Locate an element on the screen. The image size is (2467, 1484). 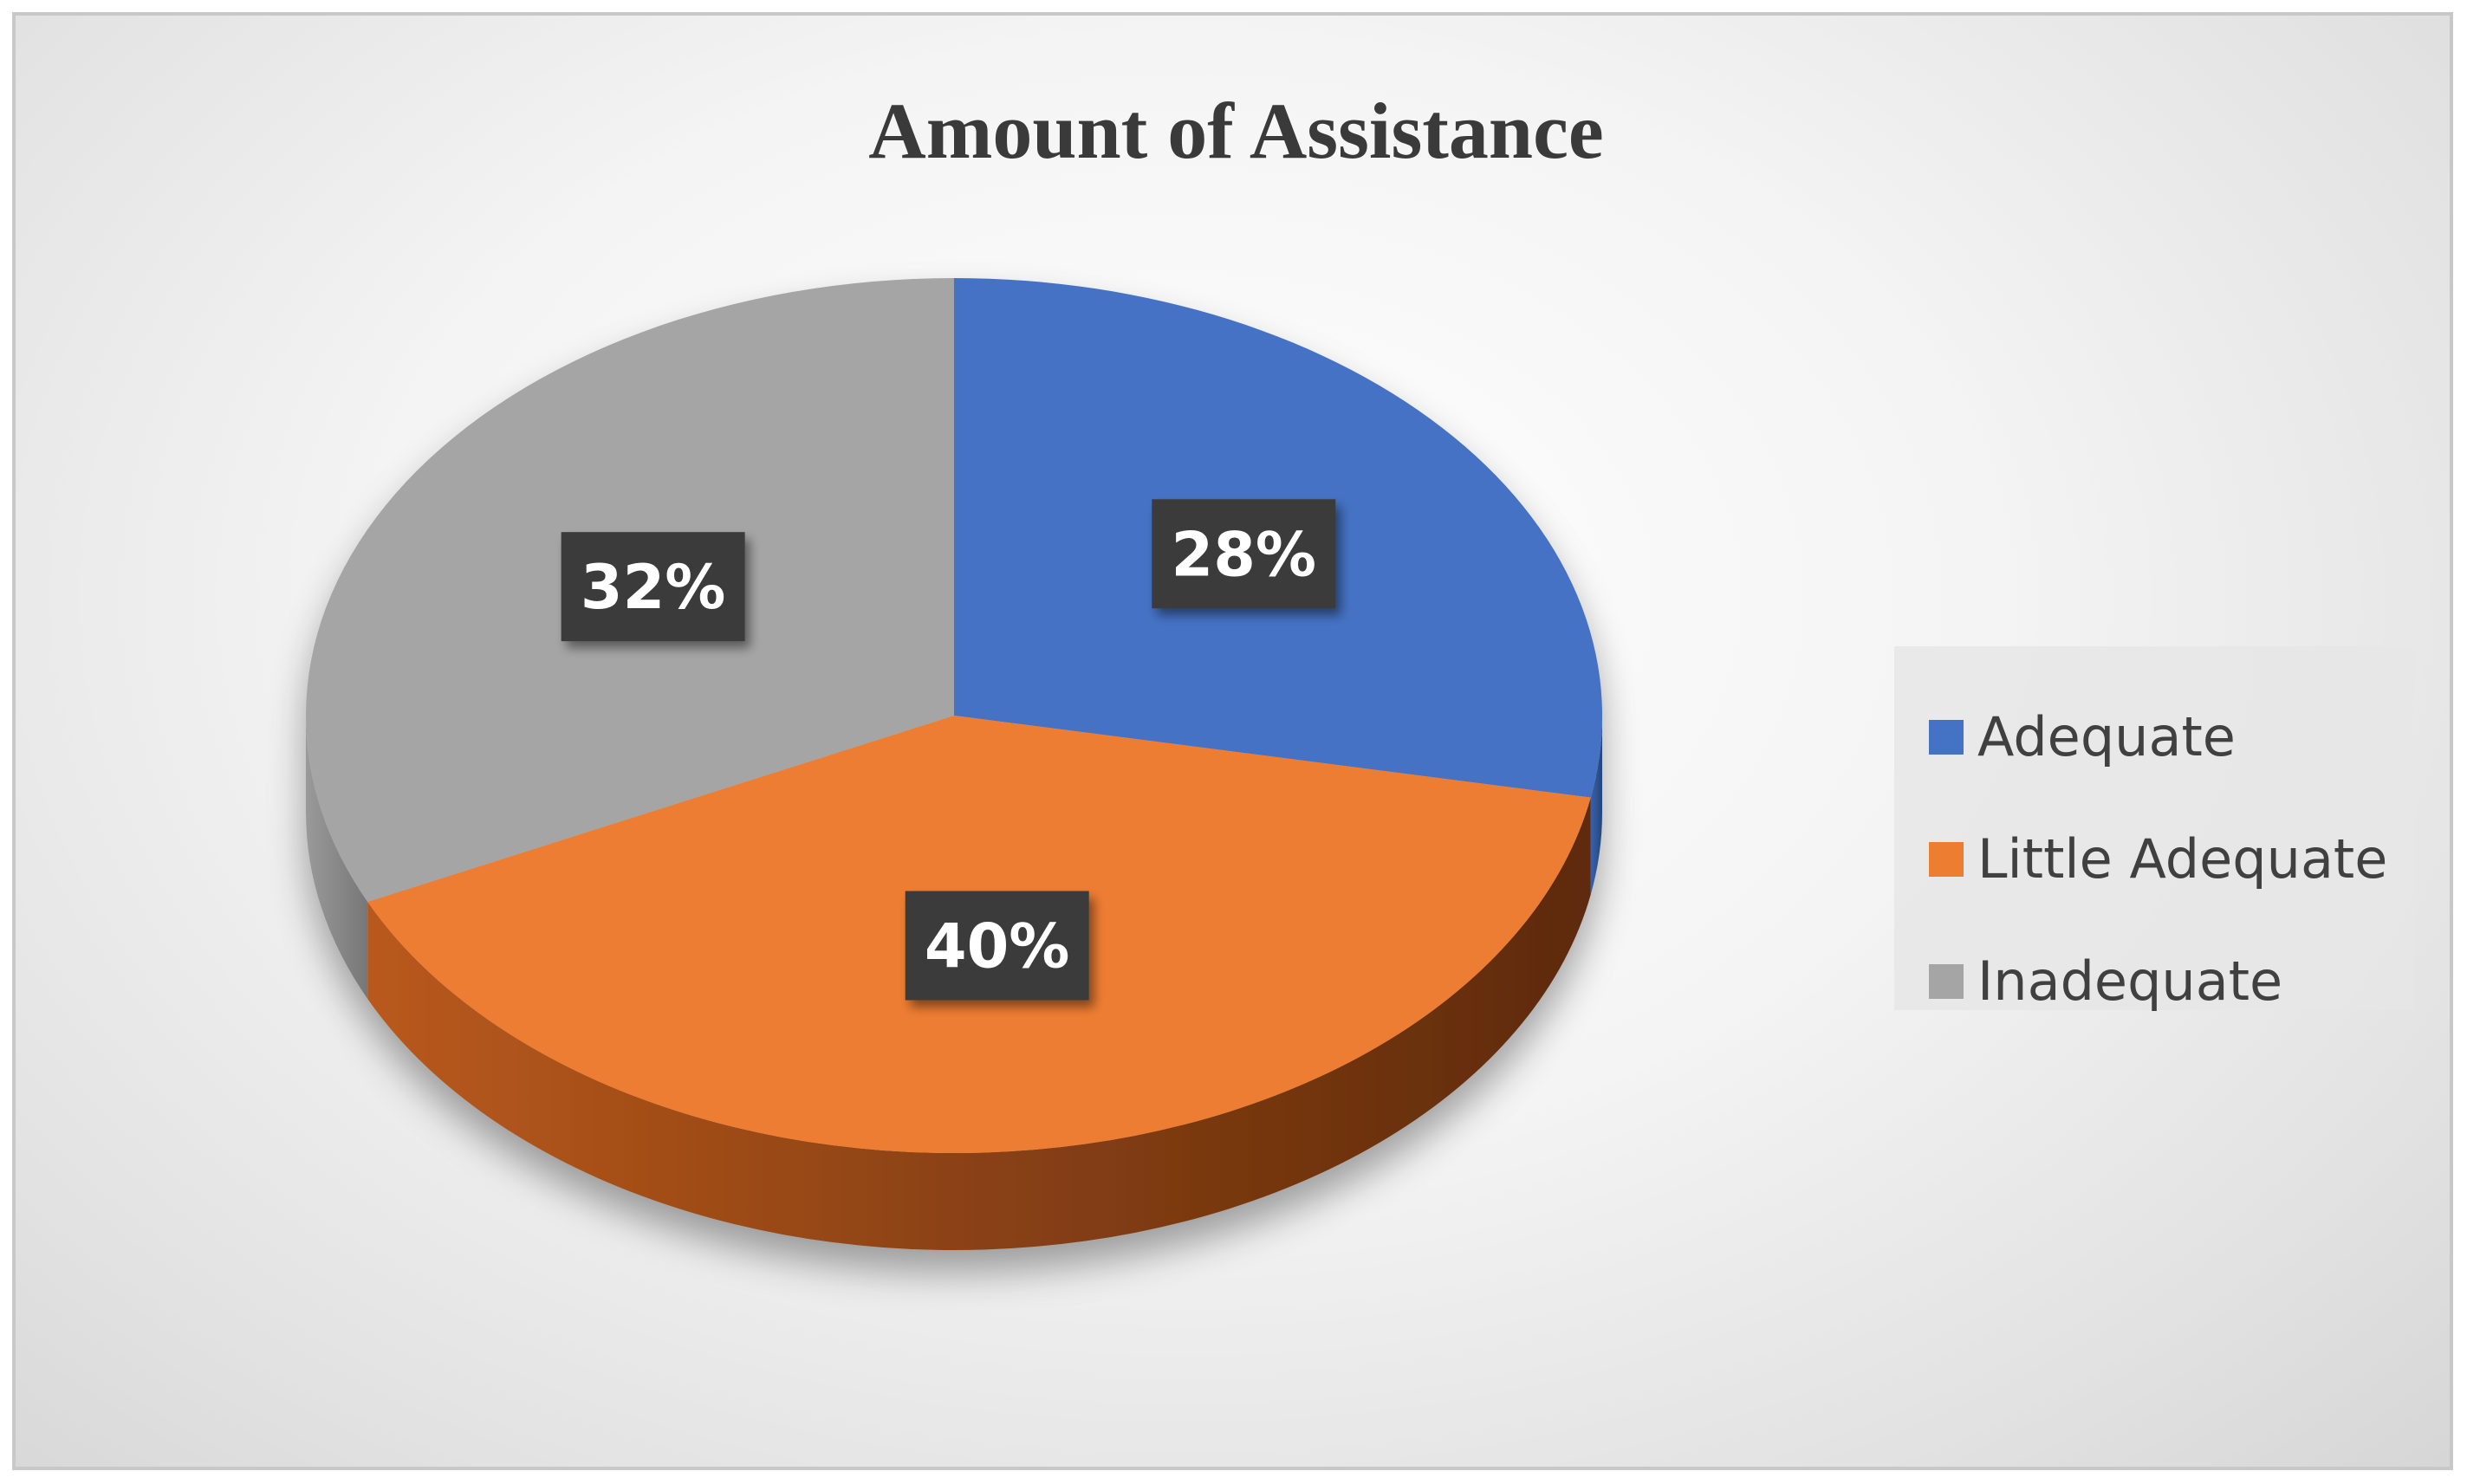
data-label-text: 32% is located at coordinates (653, 587).